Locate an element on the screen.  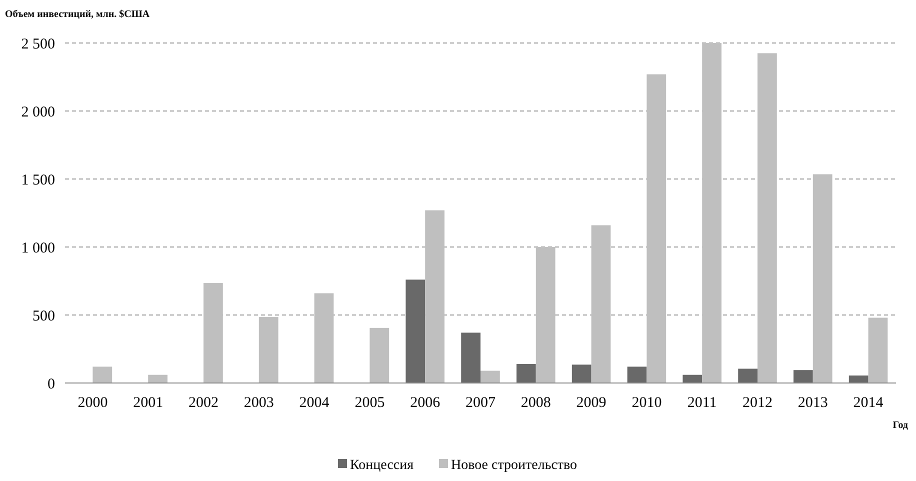
x-tick-label: 2008 is located at coordinates (535, 403).